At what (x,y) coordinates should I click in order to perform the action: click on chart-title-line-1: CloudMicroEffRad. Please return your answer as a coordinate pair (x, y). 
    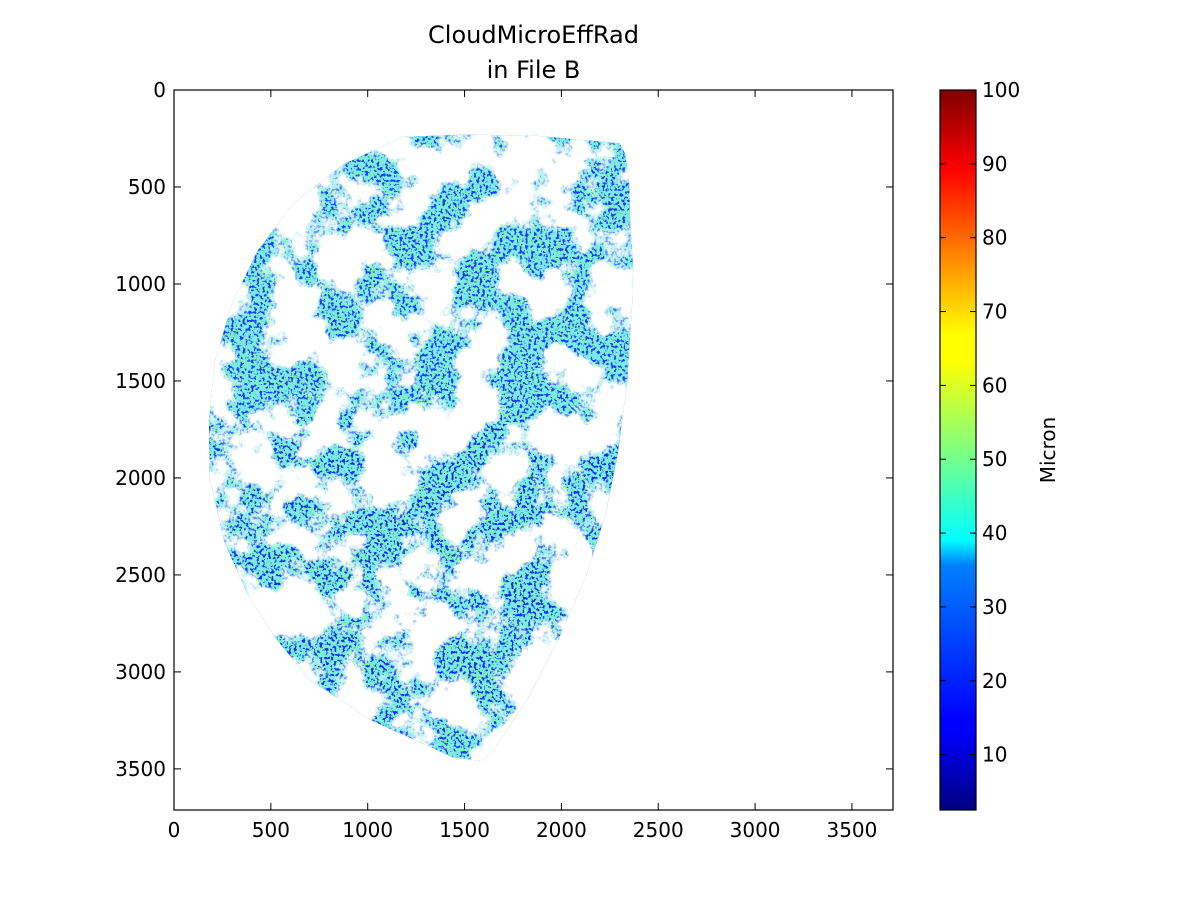
    Looking at the image, I should click on (533, 35).